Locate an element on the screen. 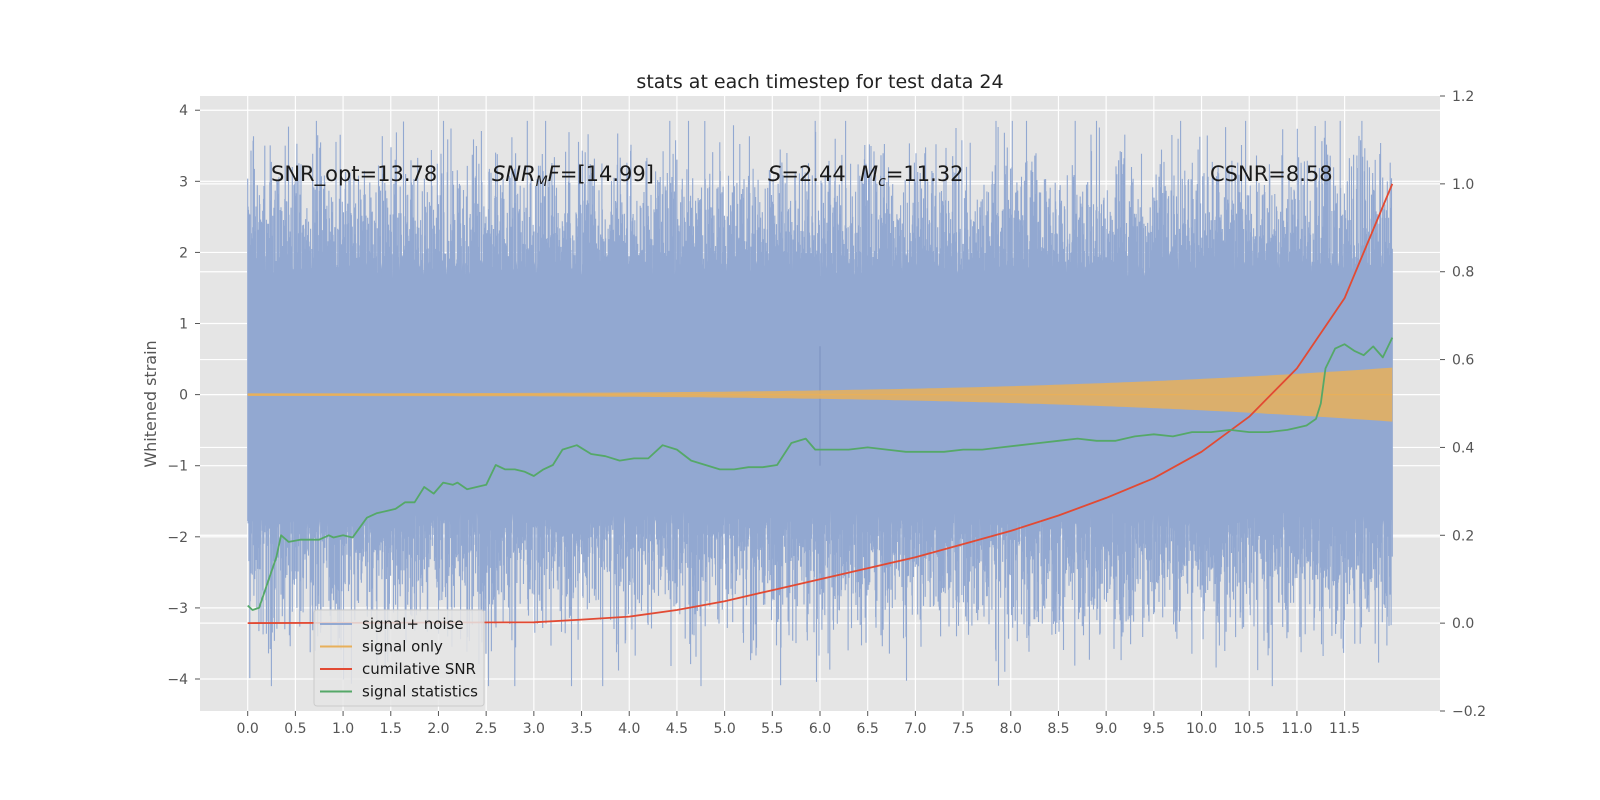 Image resolution: width=1600 pixels, height=800 pixels. x-tick-label: 1.0 is located at coordinates (343, 729).